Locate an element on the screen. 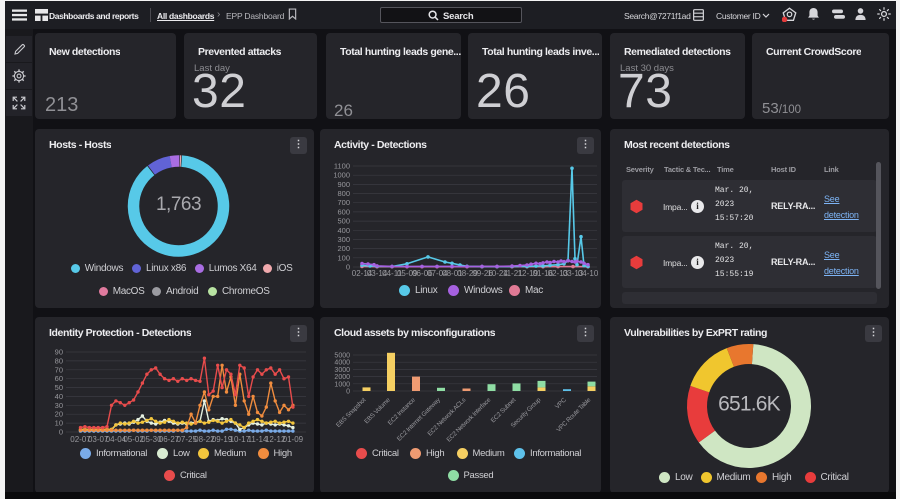  svg-text: 12-12 is located at coordinates (275, 439).